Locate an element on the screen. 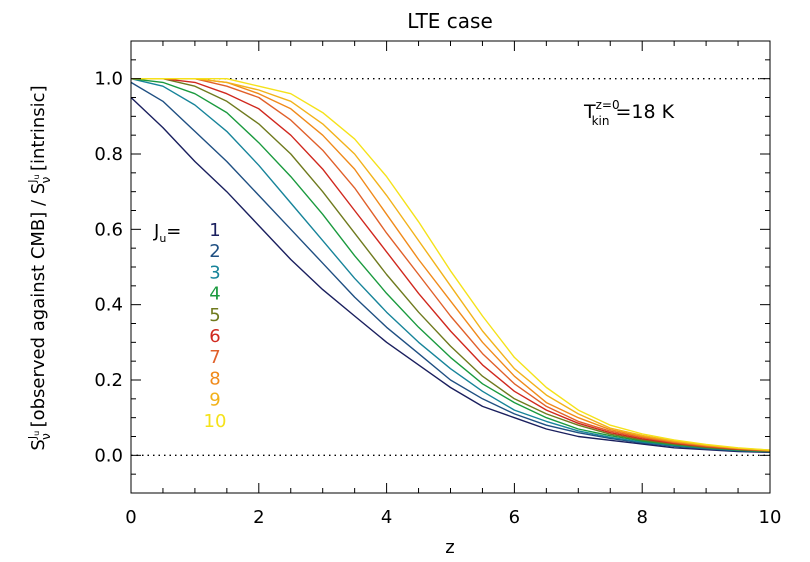 Image resolution: width=810 pixels, height=562 pixels. x-tick-label: 6 is located at coordinates (514, 517).